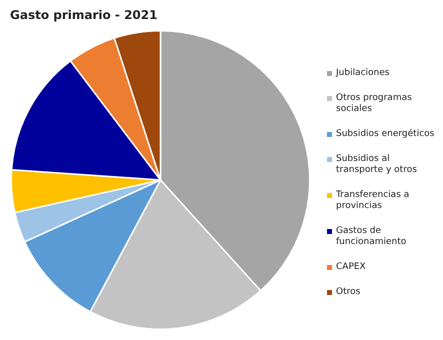 The height and width of the screenshot is (340, 443). I want to click on legend-label: Subsidios al transporte y otros, so click(377, 165).